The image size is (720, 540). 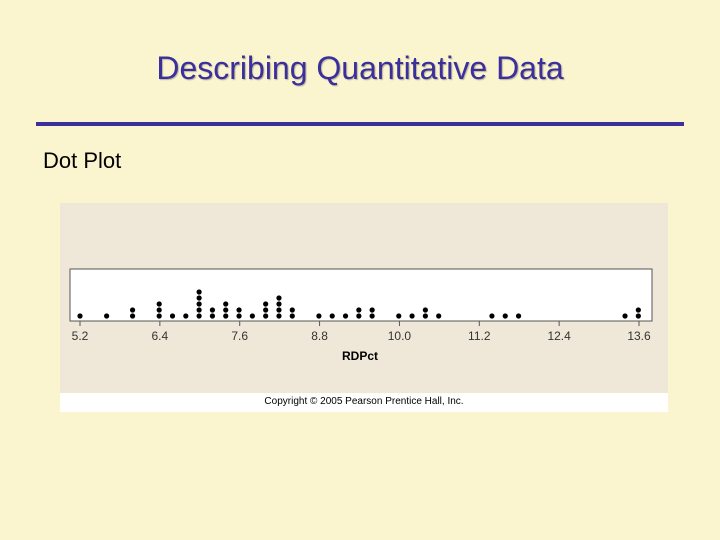 What do you see at coordinates (360, 124) in the screenshot?
I see `title-divider` at bounding box center [360, 124].